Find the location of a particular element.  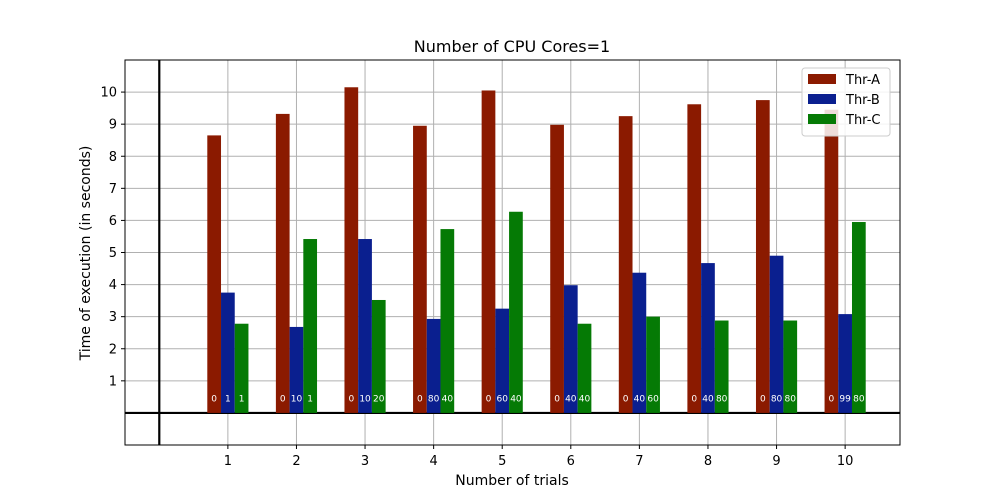

y-tick-label: 1 is located at coordinates (113, 381).